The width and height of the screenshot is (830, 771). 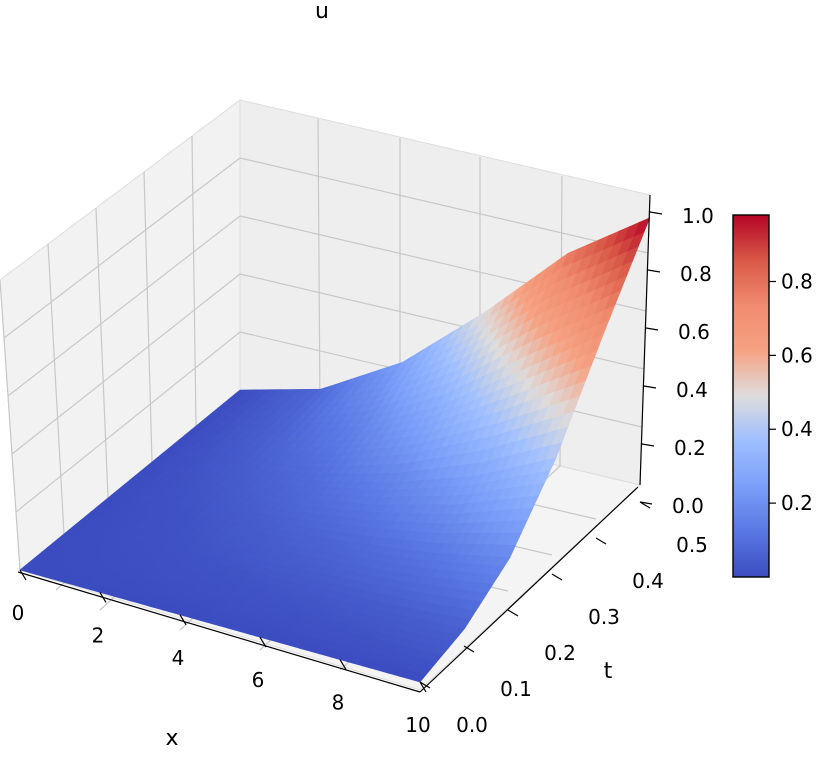 I want to click on t-ticks: 0.0 0.1 0.2 0.3 0.4 0.5, so click(x=563, y=619).